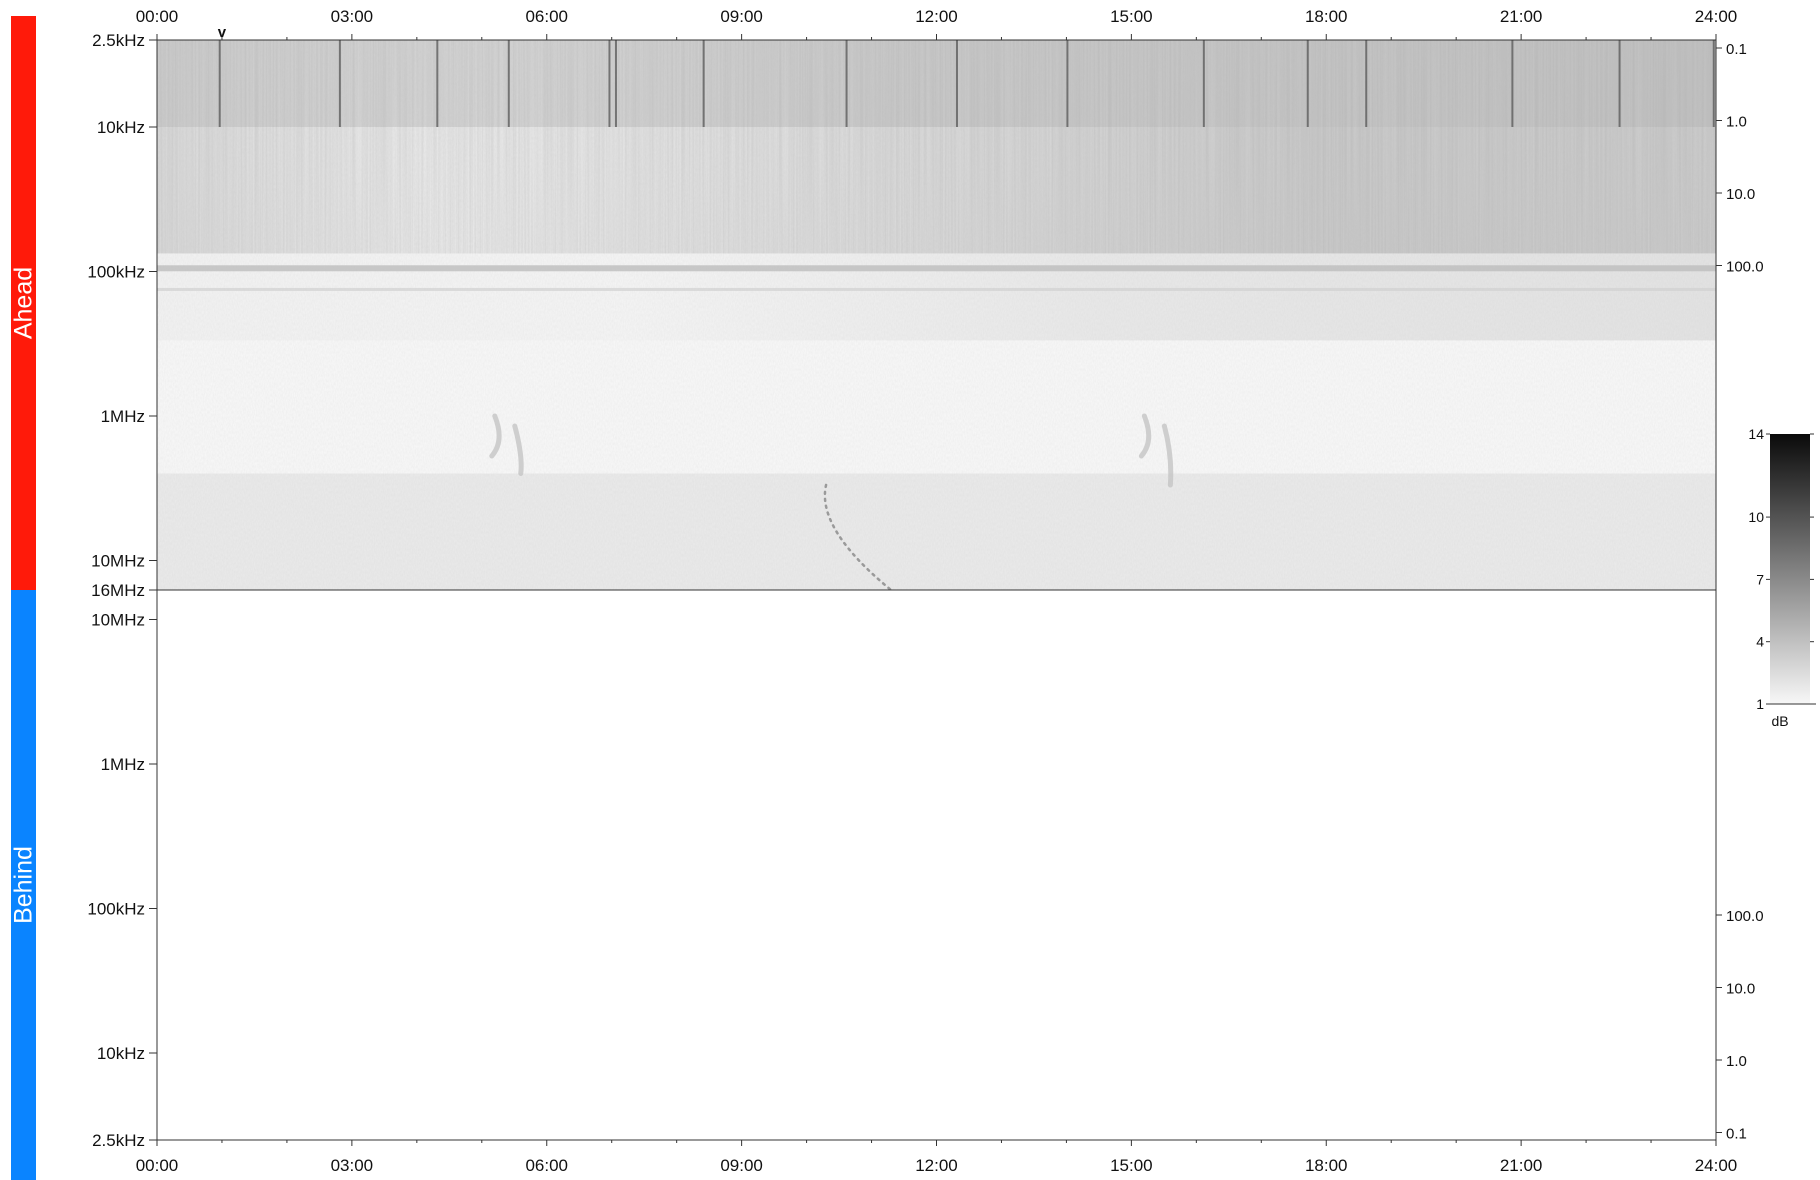  What do you see at coordinates (1736, 1061) in the screenshot?
I see `right-tick-label-behind: 1.0` at bounding box center [1736, 1061].